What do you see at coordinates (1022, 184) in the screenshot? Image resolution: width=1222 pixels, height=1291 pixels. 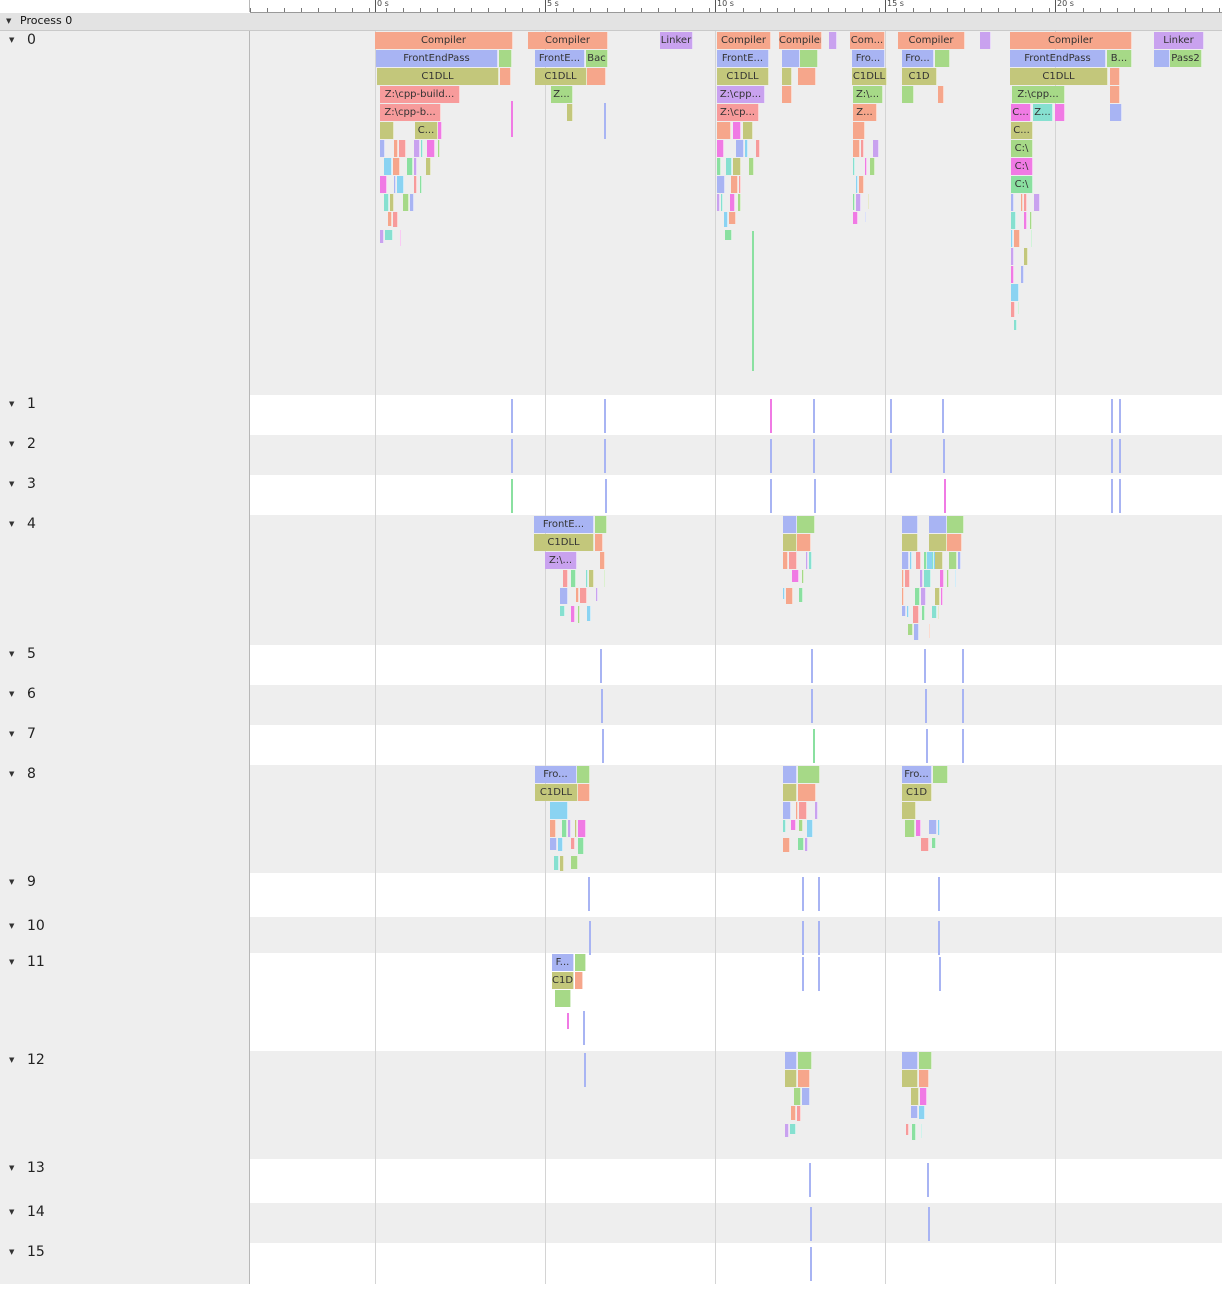 I see `event-block: C:\` at bounding box center [1022, 184].